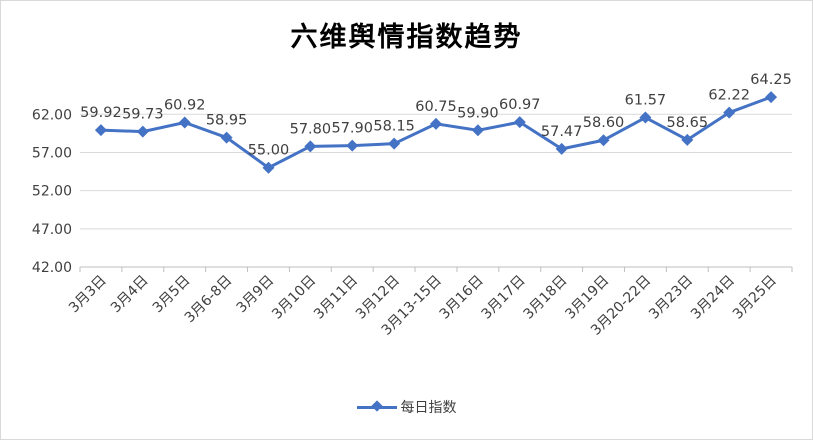 The height and width of the screenshot is (440, 813). What do you see at coordinates (604, 123) in the screenshot?
I see `data-label: 58.60` at bounding box center [604, 123].